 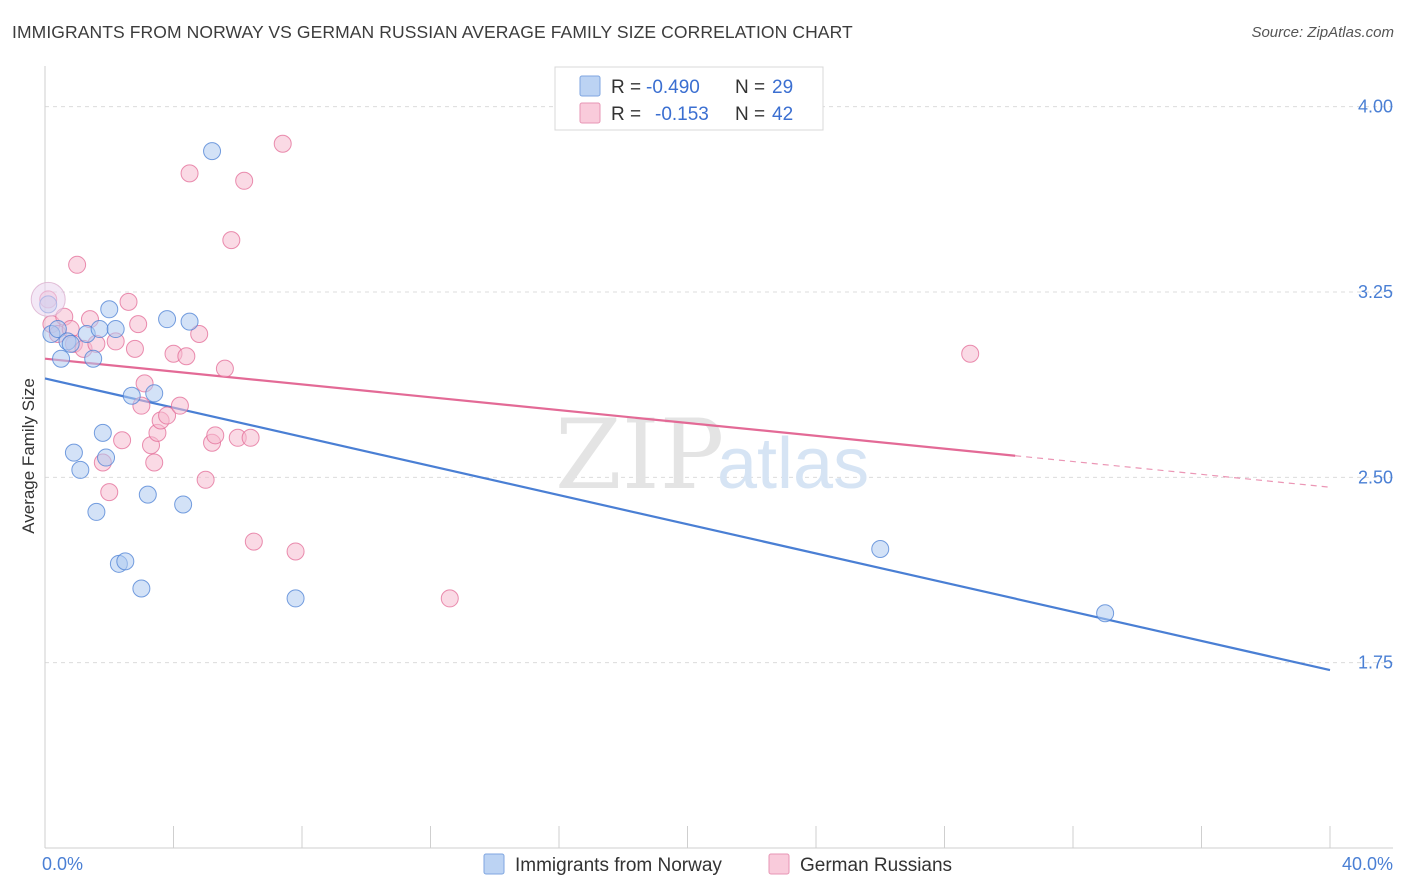 What do you see at coordinates (494, 864) in the screenshot?
I see `legend-swatch-norway` at bounding box center [494, 864].